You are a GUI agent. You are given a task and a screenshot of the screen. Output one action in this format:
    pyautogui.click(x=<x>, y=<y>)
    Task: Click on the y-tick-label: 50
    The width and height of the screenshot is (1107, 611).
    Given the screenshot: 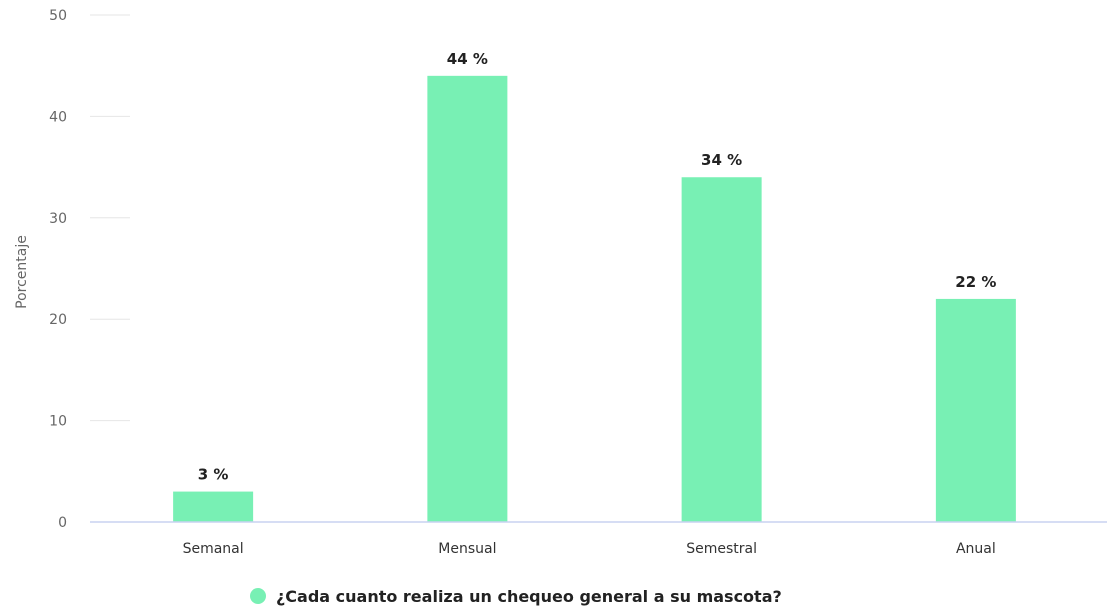 What is the action you would take?
    pyautogui.click(x=58, y=16)
    